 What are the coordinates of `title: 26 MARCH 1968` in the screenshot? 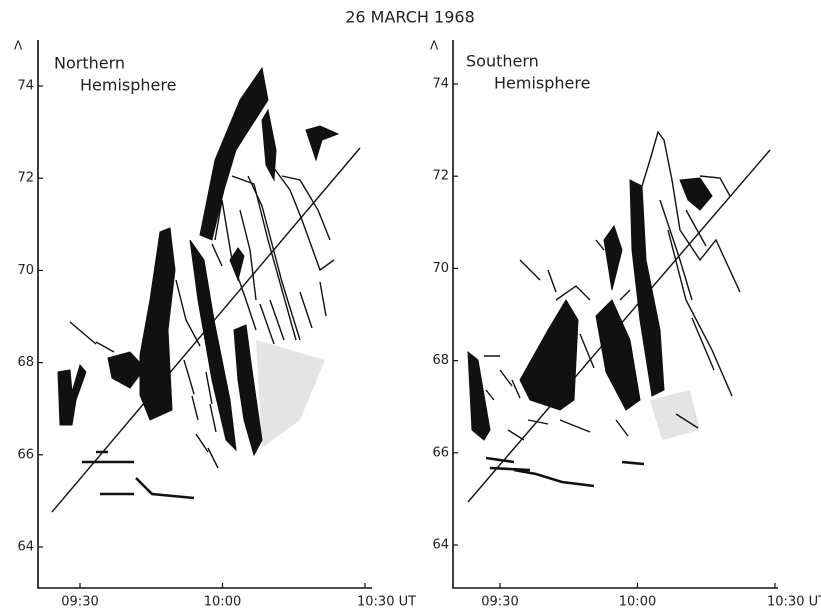 It's located at (410, 17).